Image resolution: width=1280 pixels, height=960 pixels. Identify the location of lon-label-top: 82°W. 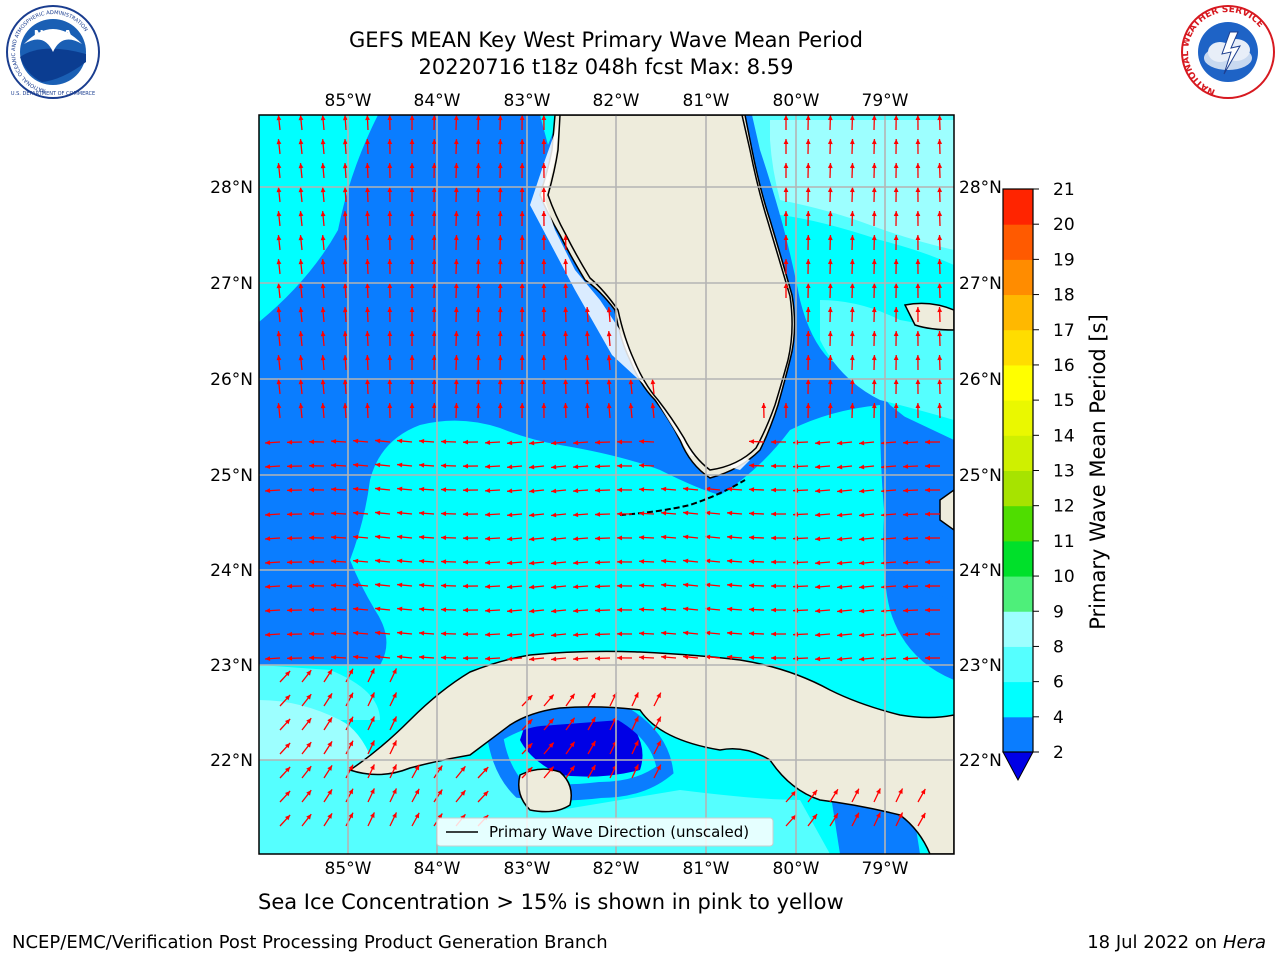
(616, 101).